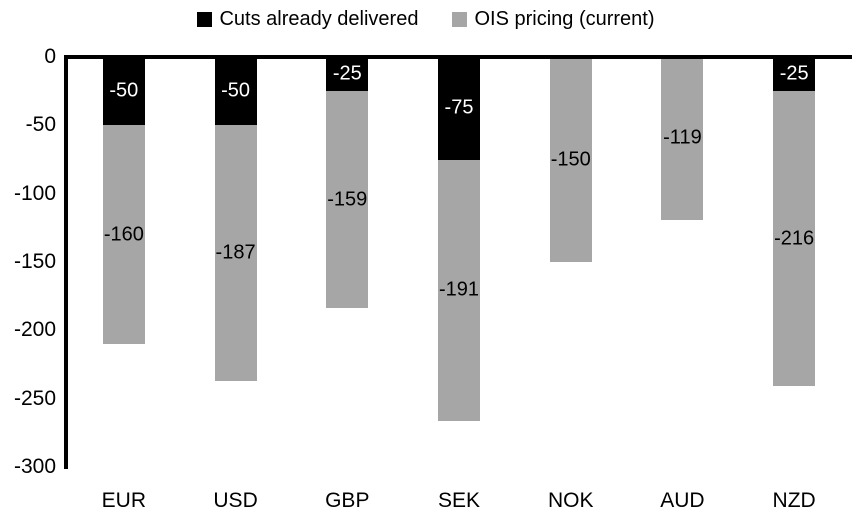 The width and height of the screenshot is (852, 523). What do you see at coordinates (34, 193) in the screenshot?
I see `y-axis-tick-label: -100` at bounding box center [34, 193].